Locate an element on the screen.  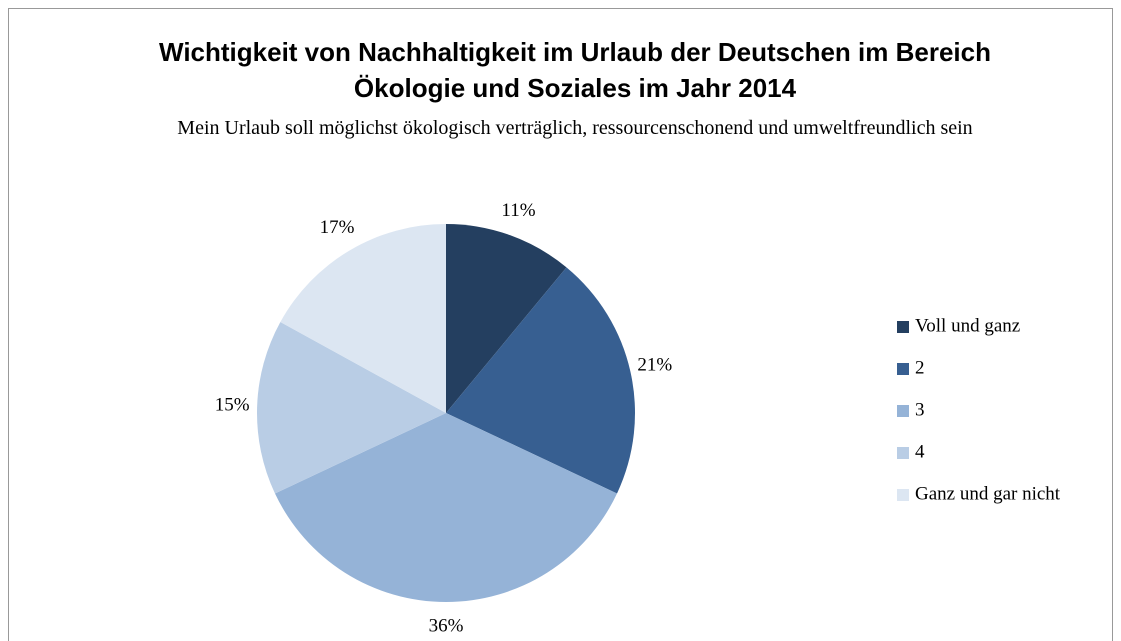
legend-label: 4 is located at coordinates (920, 451).